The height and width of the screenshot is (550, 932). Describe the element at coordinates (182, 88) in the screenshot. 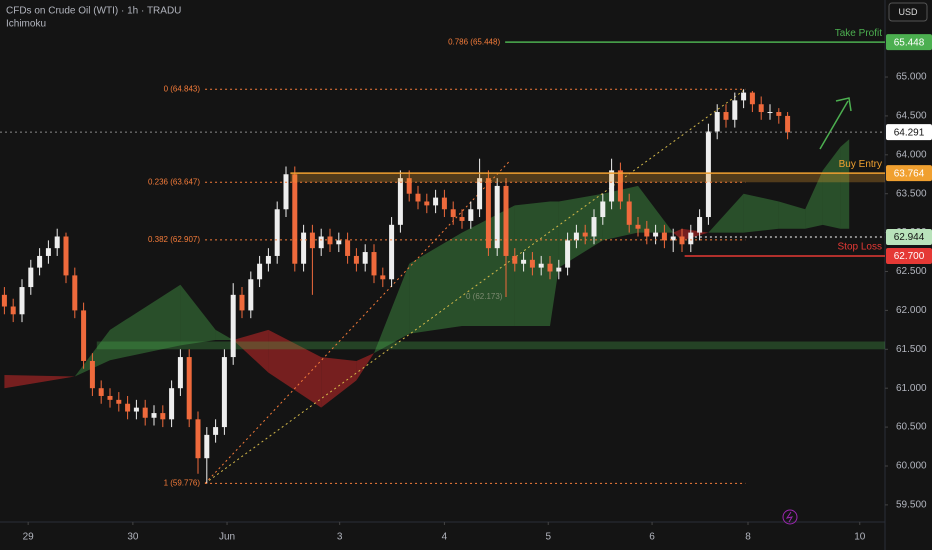

I see `fib-label: 0 (64.843)` at that location.